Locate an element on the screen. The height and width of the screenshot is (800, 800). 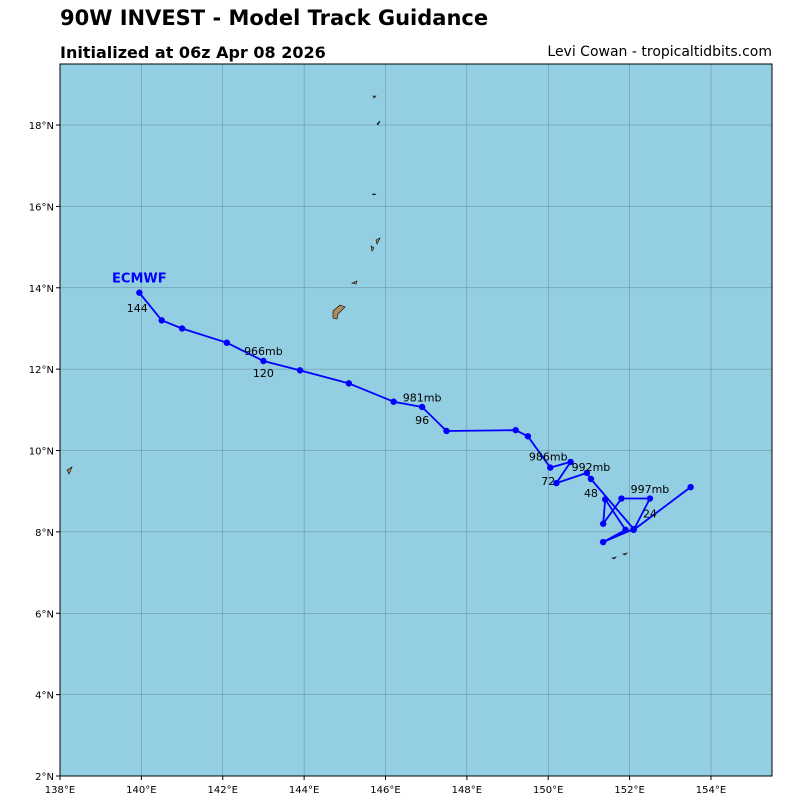
track-annotation: 24 is located at coordinates (650, 514).